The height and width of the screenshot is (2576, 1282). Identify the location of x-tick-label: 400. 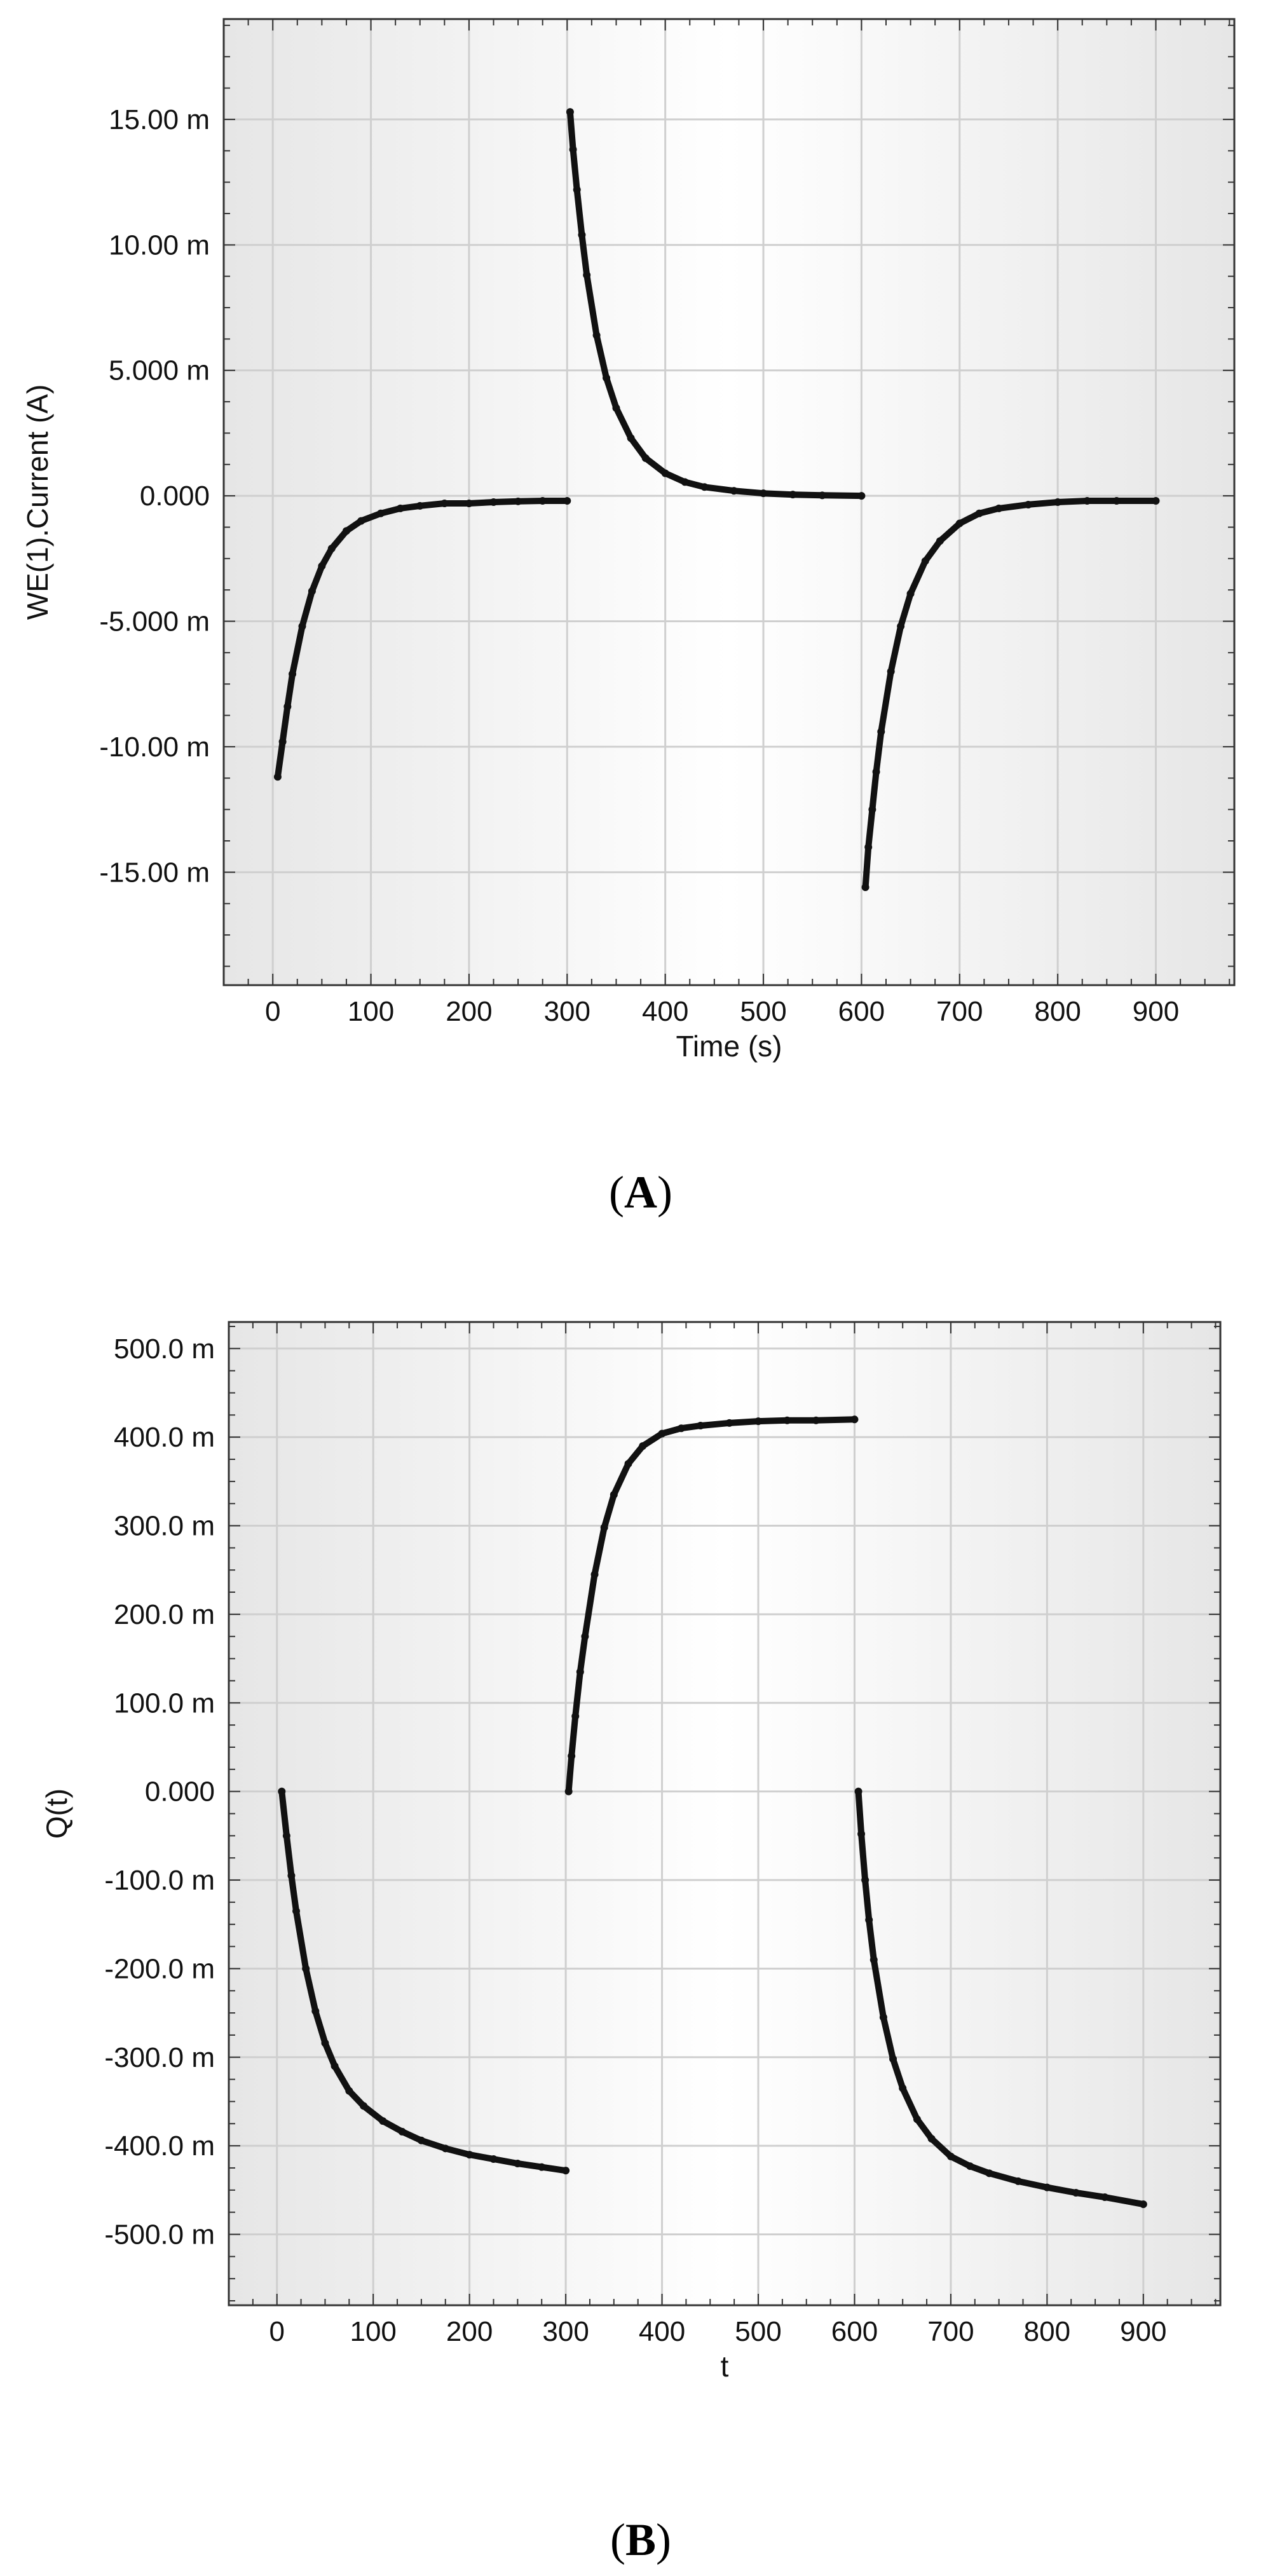
(665, 1011).